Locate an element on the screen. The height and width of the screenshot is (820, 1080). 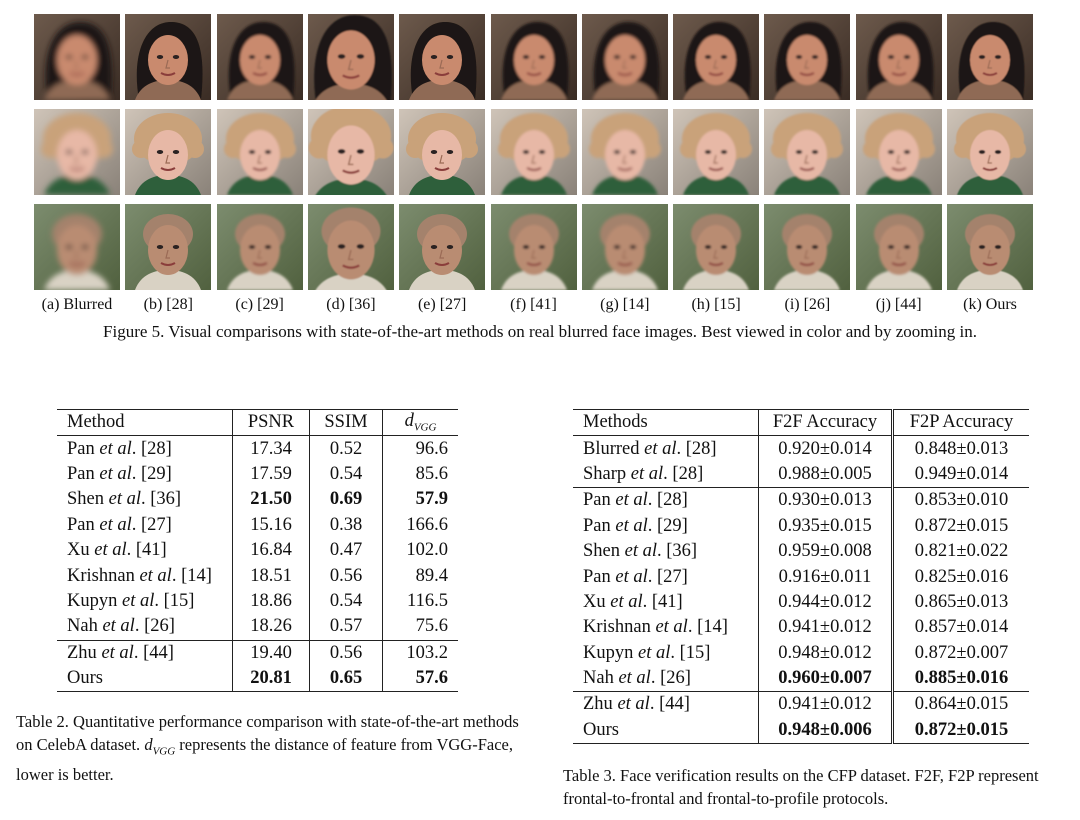
table-row: Ours 0.948±0.006 0.872±0.015 is located at coordinates (801, 730).